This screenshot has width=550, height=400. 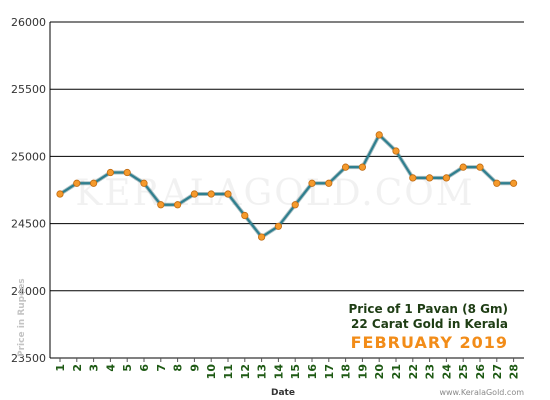 I want to click on x-tick-label: 27, so click(x=497, y=371).